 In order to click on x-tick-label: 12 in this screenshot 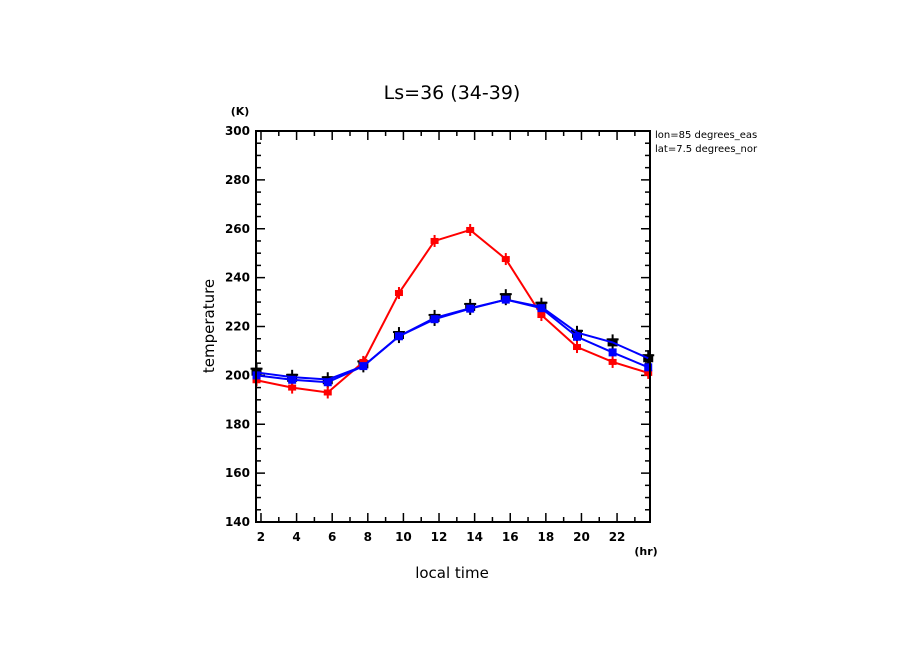, I will do `click(439, 537)`.